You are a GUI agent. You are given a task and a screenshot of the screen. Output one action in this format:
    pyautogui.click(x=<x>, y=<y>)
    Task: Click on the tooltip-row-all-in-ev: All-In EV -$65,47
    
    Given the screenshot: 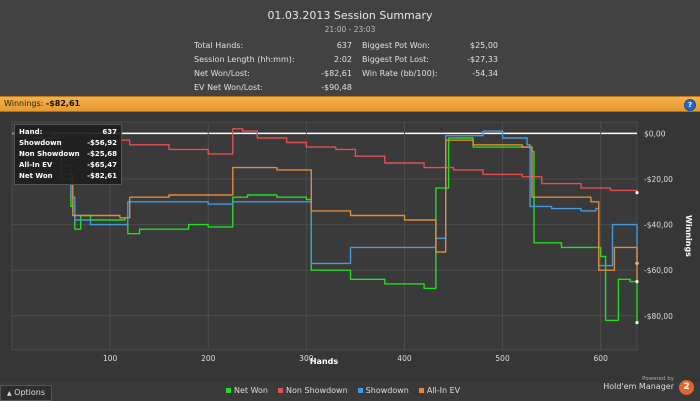 What is the action you would take?
    pyautogui.click(x=68, y=165)
    